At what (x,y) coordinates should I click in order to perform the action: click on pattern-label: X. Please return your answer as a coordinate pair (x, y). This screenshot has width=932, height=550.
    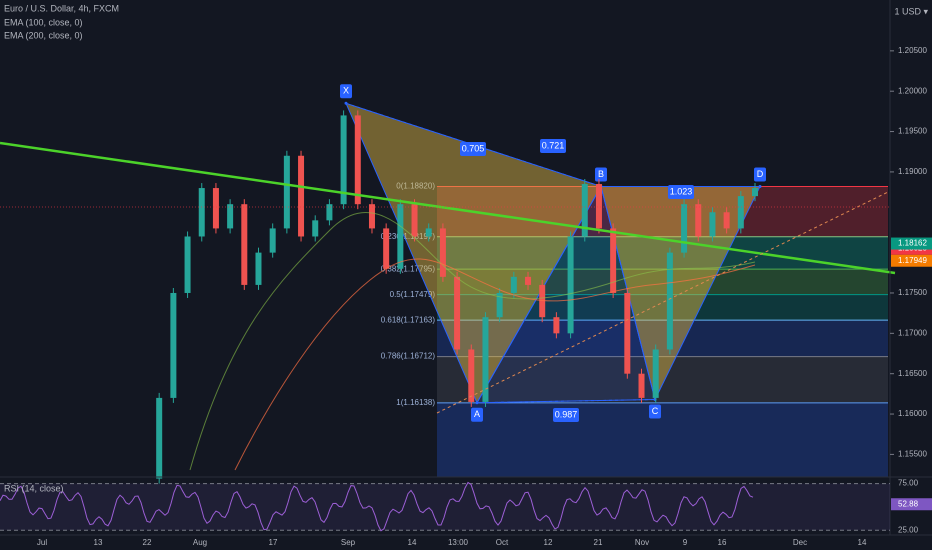
    Looking at the image, I should click on (346, 91).